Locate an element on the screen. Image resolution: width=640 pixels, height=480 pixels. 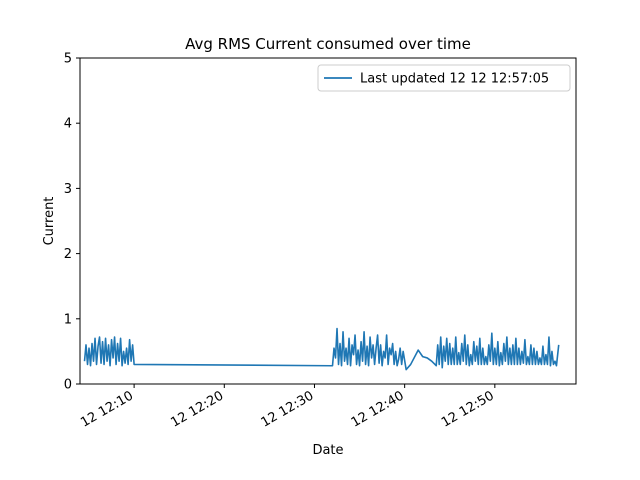
y-tick-label: 0 is located at coordinates (68, 385).